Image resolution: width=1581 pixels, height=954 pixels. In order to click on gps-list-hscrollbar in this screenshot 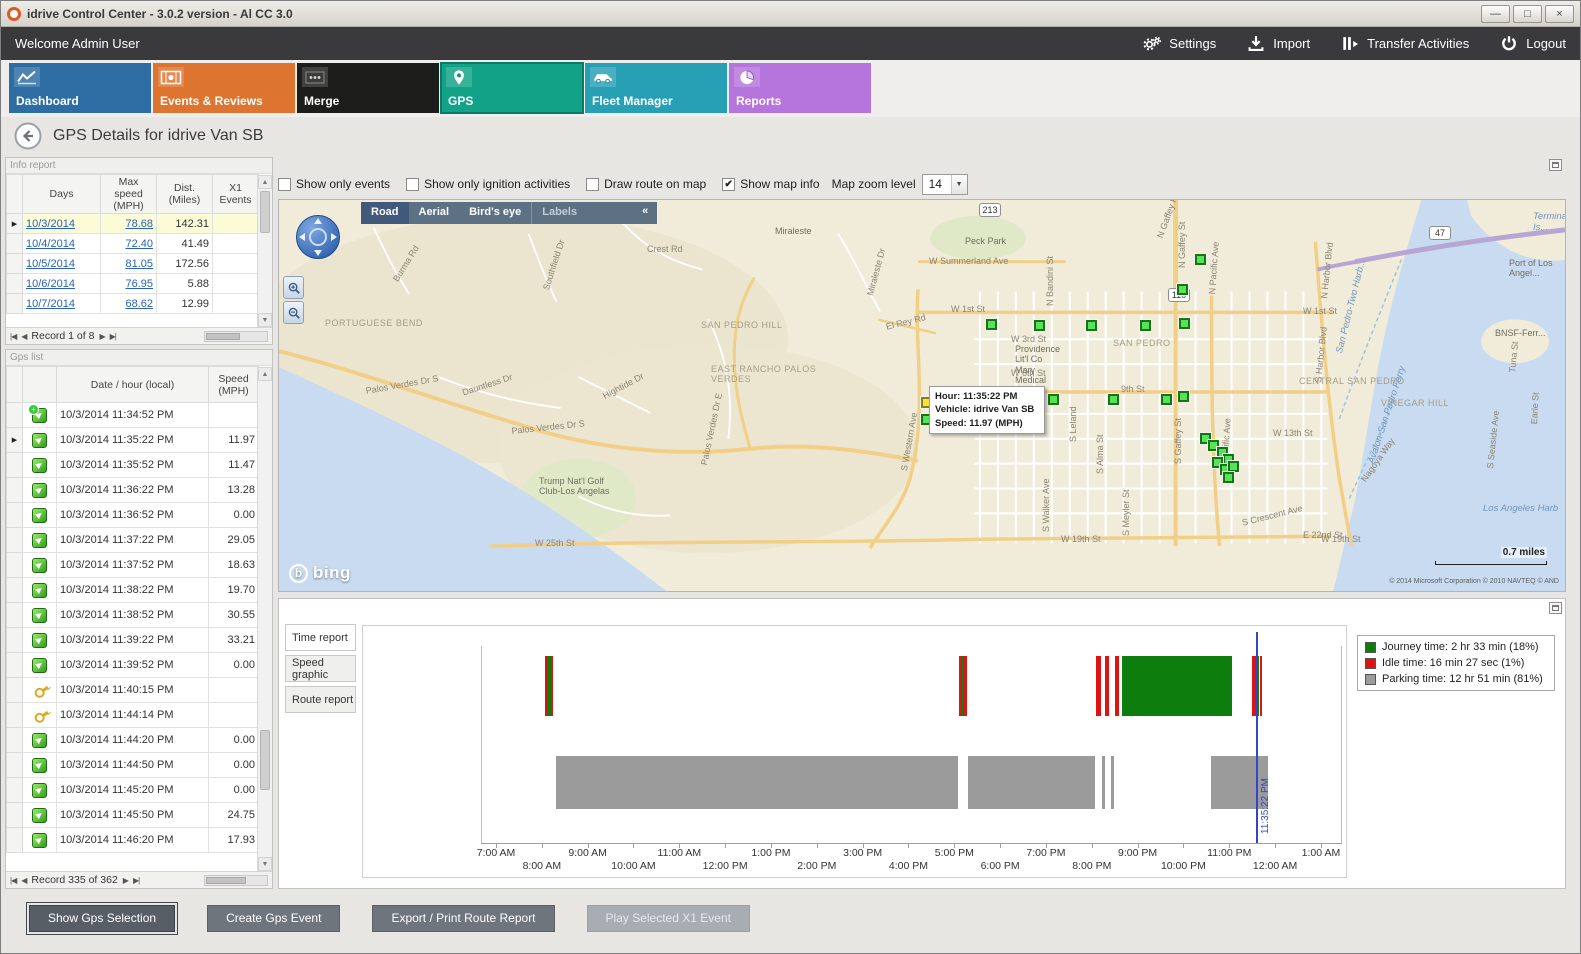, I will do `click(236, 880)`.